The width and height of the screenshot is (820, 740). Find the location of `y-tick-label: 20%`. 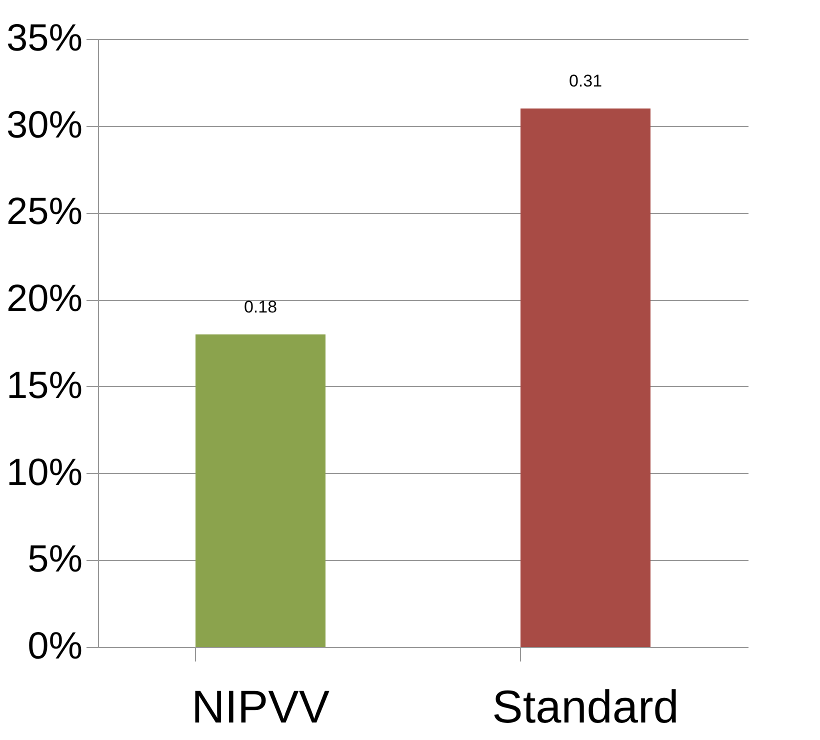

y-tick-label: 20% is located at coordinates (44, 299).